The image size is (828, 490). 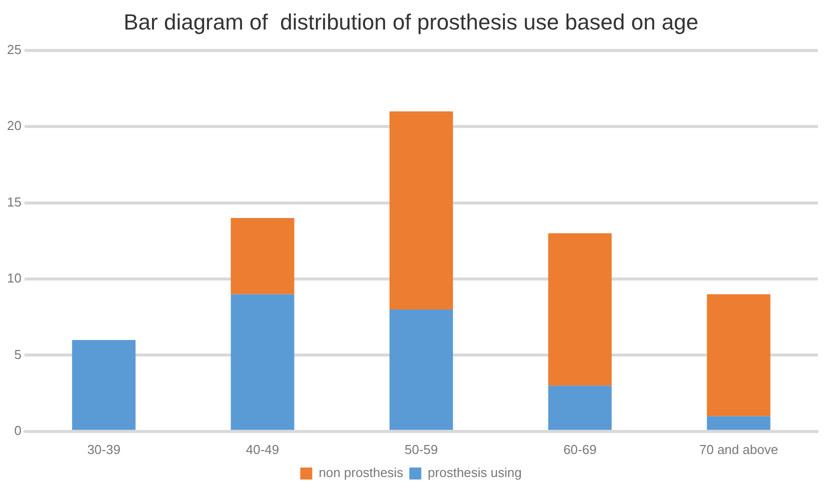 What do you see at coordinates (14, 126) in the screenshot?
I see `y-tick-label: 20` at bounding box center [14, 126].